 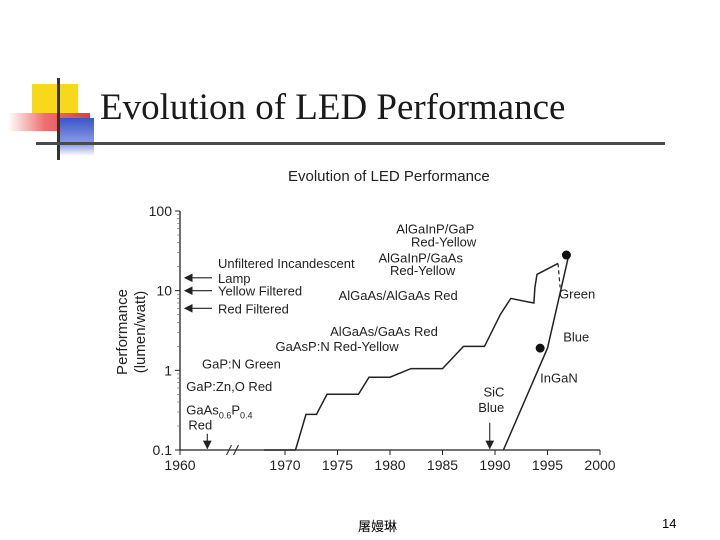 What do you see at coordinates (350, 143) in the screenshot?
I see `title-underline` at bounding box center [350, 143].